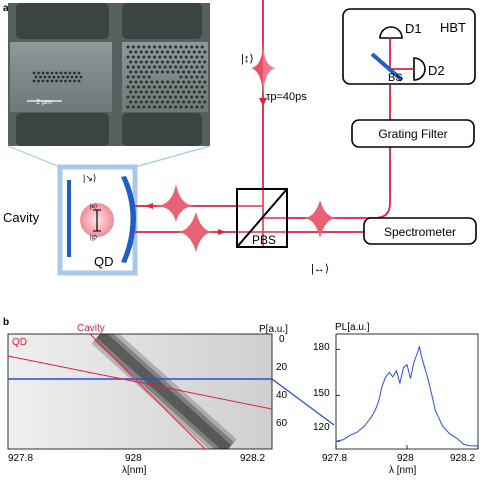 The image size is (485, 485). I want to click on map-ytick-0: 0, so click(282, 339).